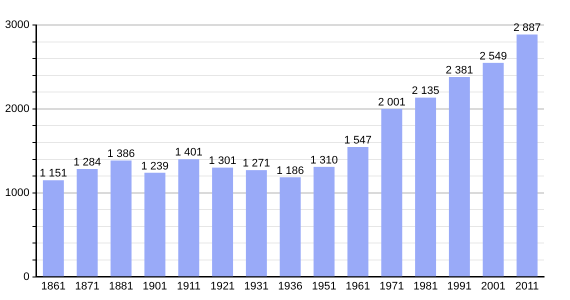 This screenshot has height=300, width=570. Describe the element at coordinates (392, 102) in the screenshot. I see `data-label: 2 001` at that location.